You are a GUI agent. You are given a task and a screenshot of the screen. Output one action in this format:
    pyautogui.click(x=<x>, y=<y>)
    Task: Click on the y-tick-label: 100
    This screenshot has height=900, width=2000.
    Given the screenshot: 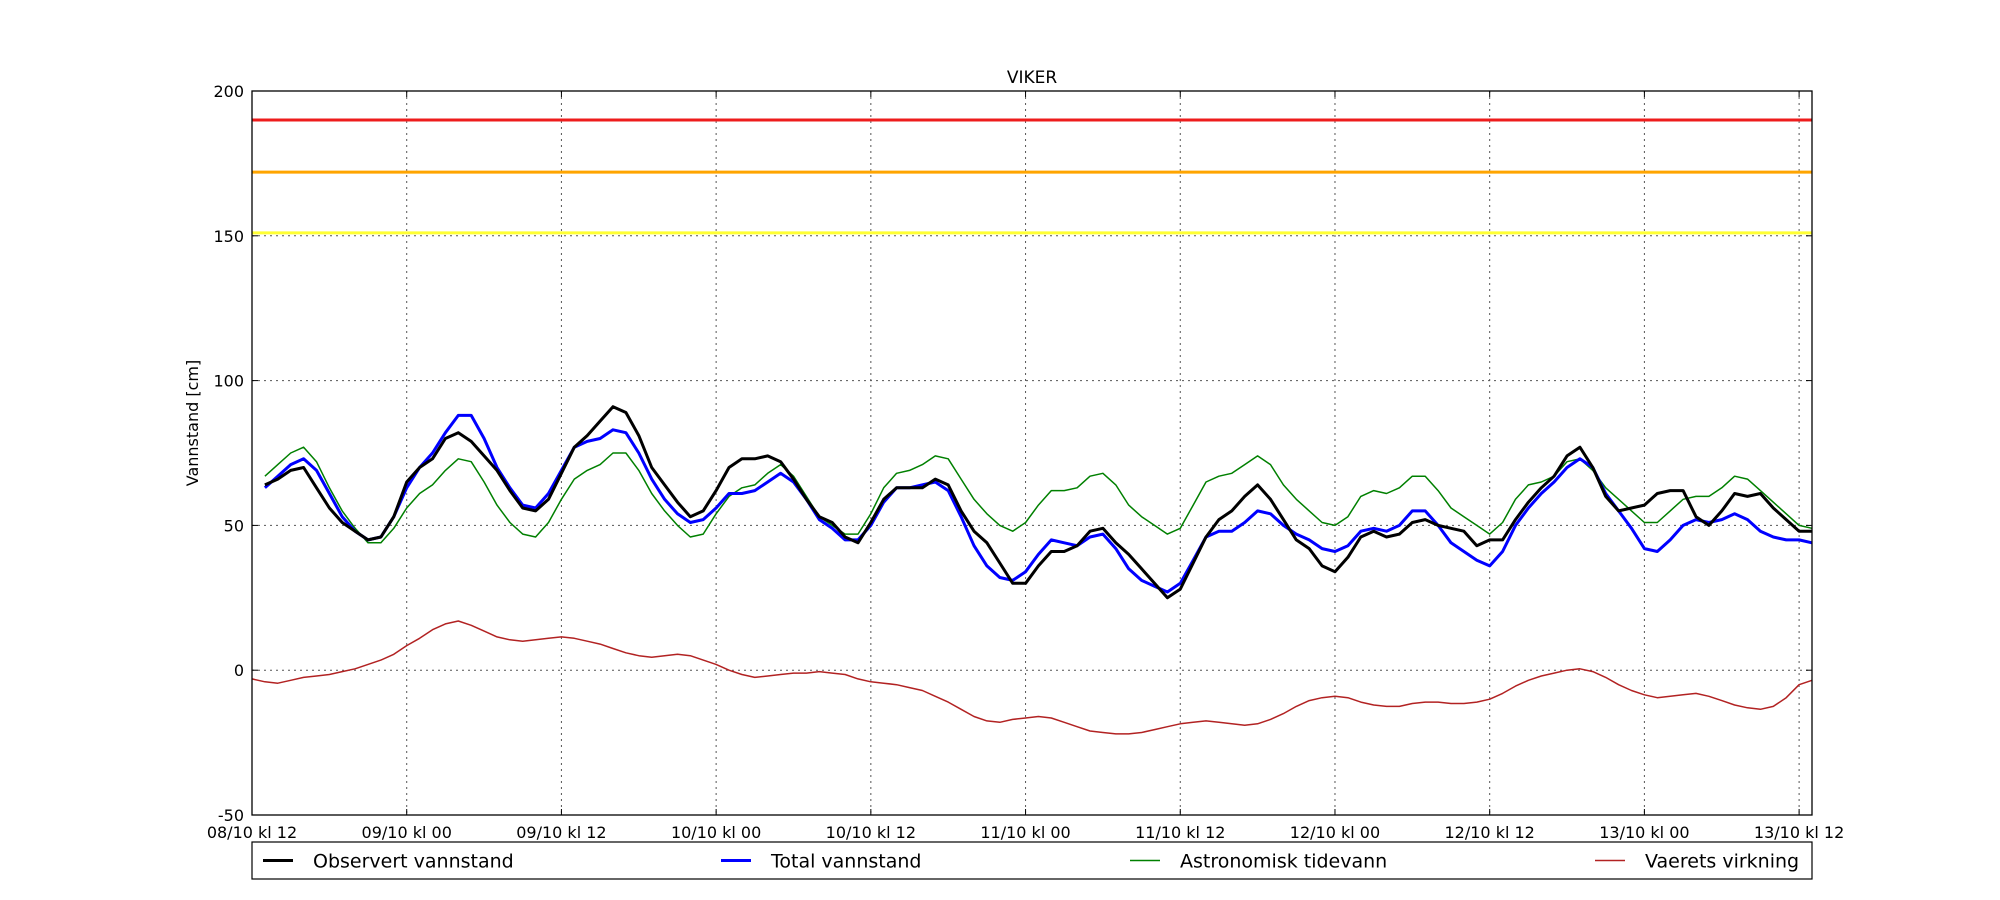 What is the action you would take?
    pyautogui.click(x=228, y=381)
    